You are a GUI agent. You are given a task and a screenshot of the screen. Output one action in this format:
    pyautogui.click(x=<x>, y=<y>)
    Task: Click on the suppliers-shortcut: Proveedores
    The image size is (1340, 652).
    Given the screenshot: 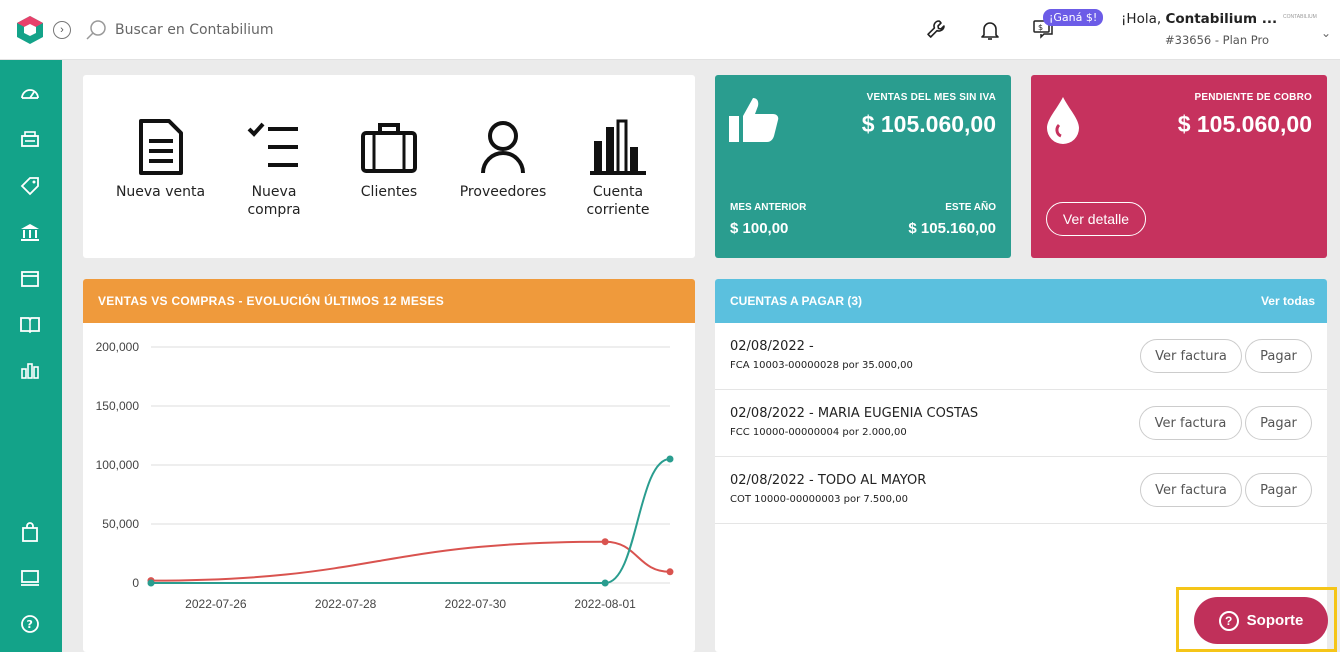 What is the action you would take?
    pyautogui.click(x=503, y=160)
    